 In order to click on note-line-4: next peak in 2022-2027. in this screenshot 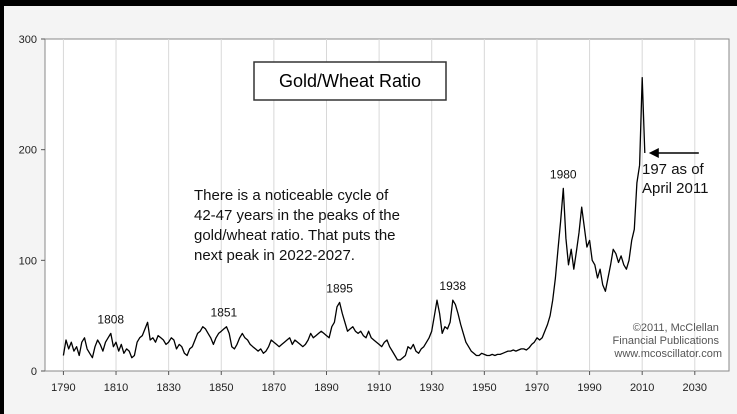, I will do `click(274, 255)`.